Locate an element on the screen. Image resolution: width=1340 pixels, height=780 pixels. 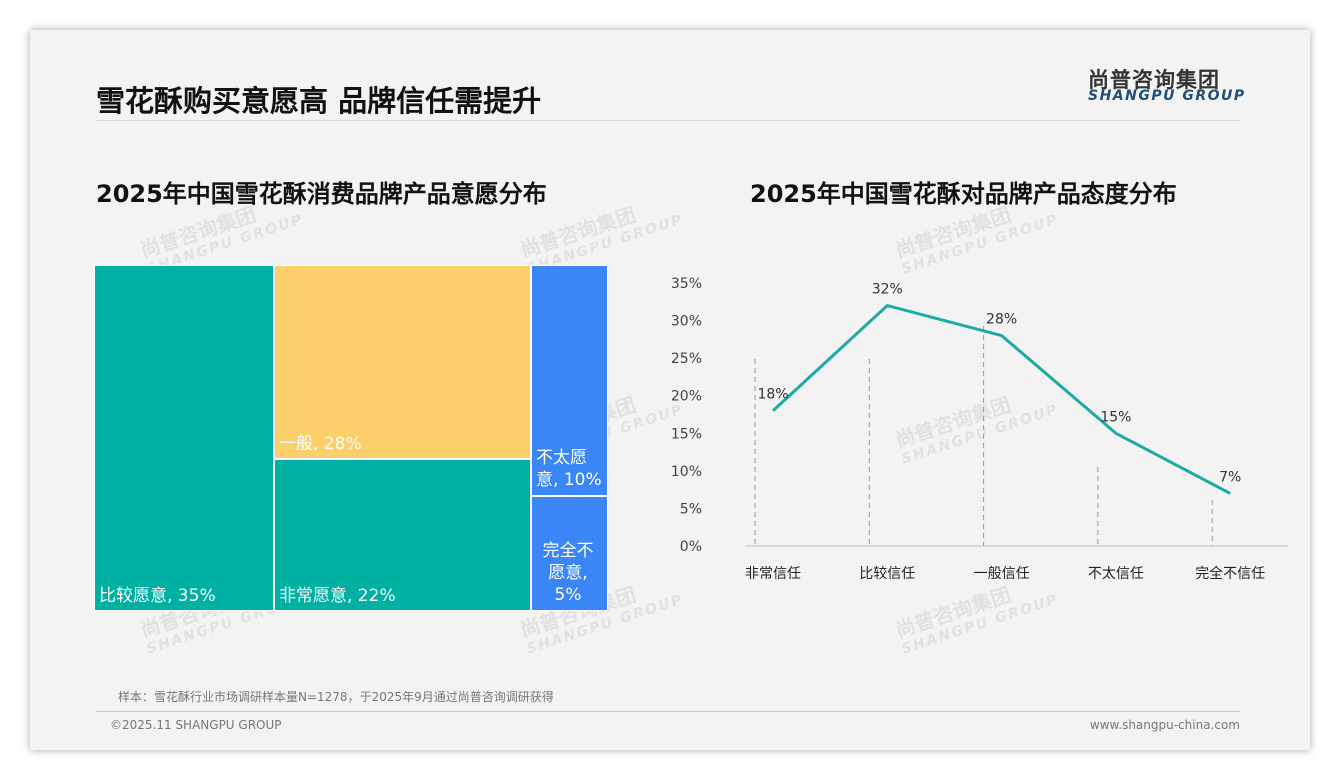
sample-note: 样本：雪花酥行业市场调研样本量N=1278，于2025年9月通过尚普咨询调研获得 is located at coordinates (336, 697).